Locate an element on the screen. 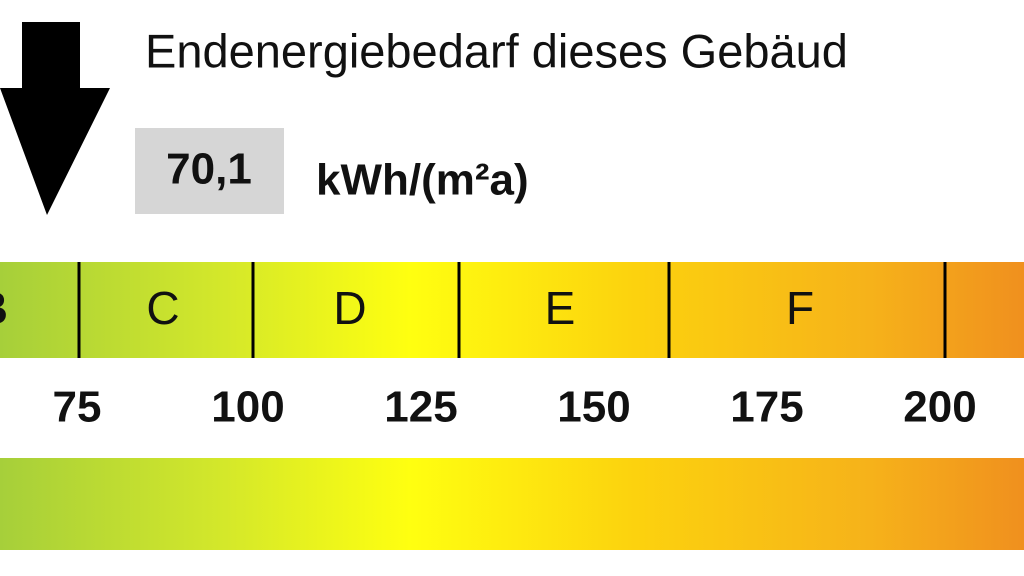 The width and height of the screenshot is (1024, 576). tick-label: 75 is located at coordinates (77, 407).